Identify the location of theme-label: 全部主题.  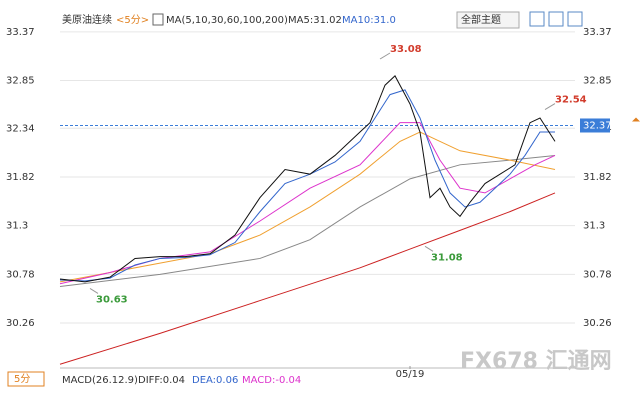
(481, 19).